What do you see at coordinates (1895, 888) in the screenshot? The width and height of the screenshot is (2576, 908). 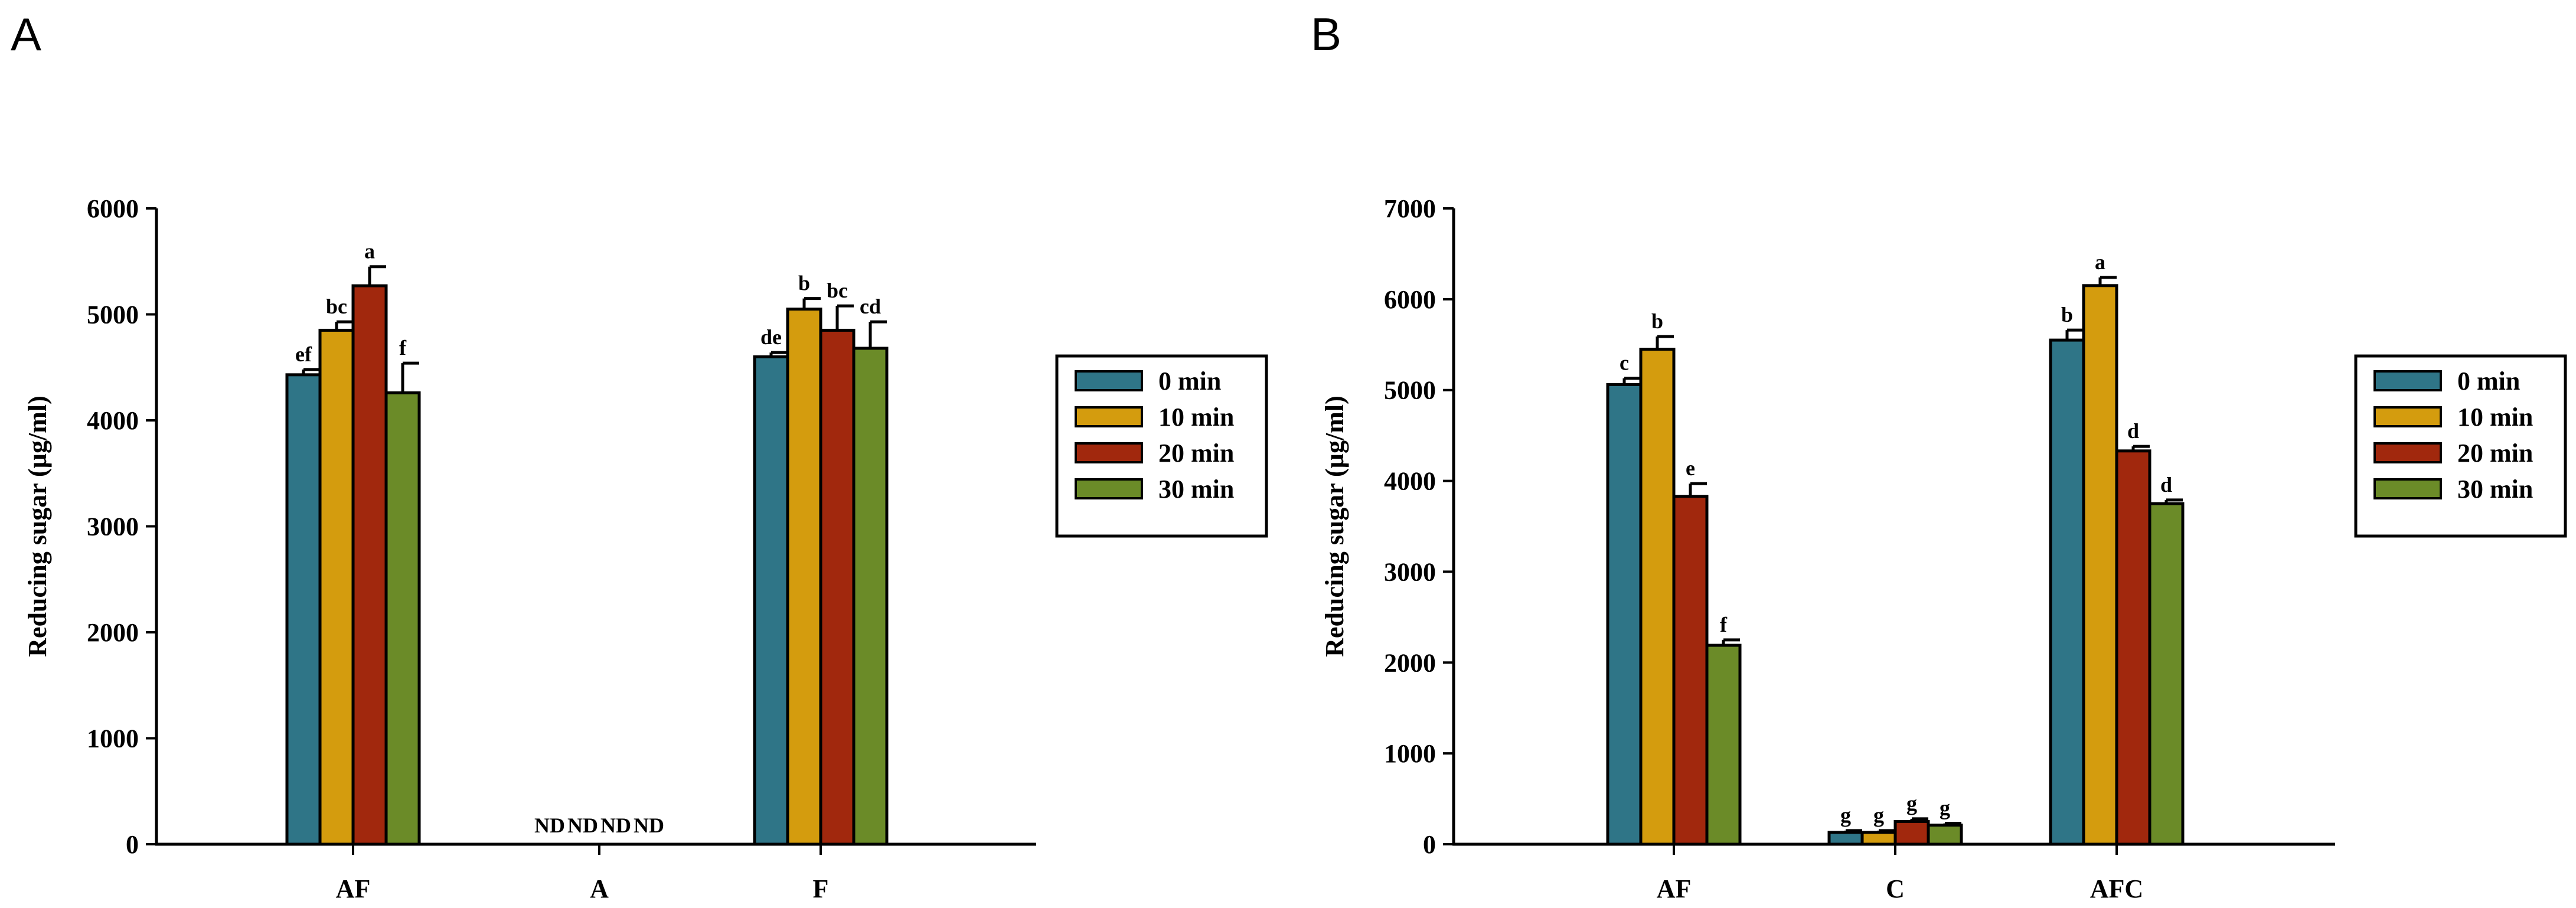 I see `x-tick-label: C` at bounding box center [1895, 888].